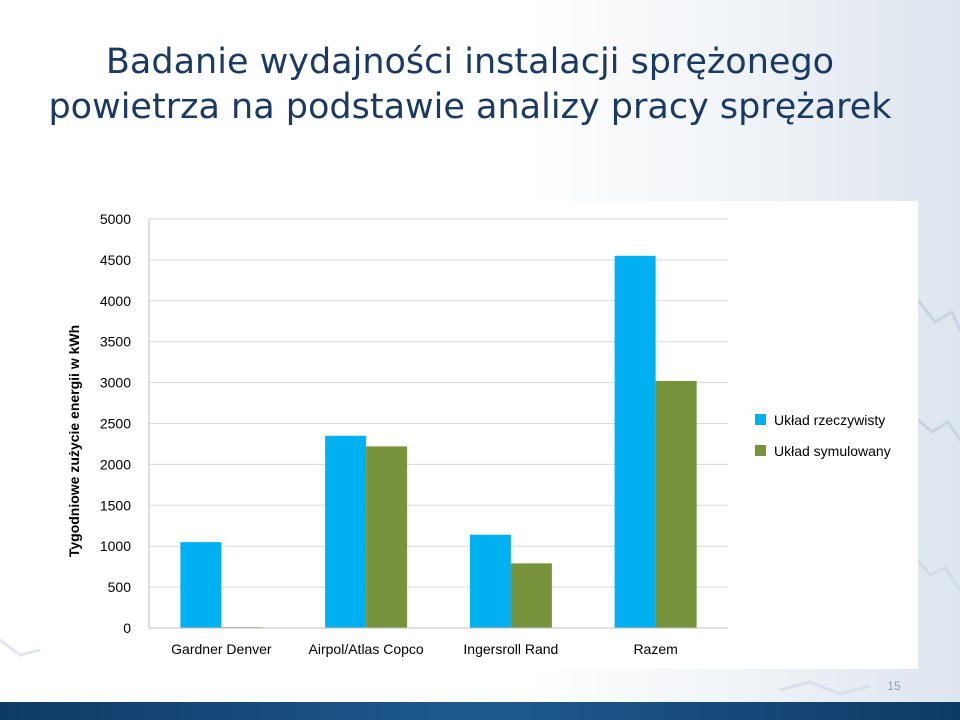 This screenshot has height=720, width=960. I want to click on y-tick-label: 1000, so click(115, 546).